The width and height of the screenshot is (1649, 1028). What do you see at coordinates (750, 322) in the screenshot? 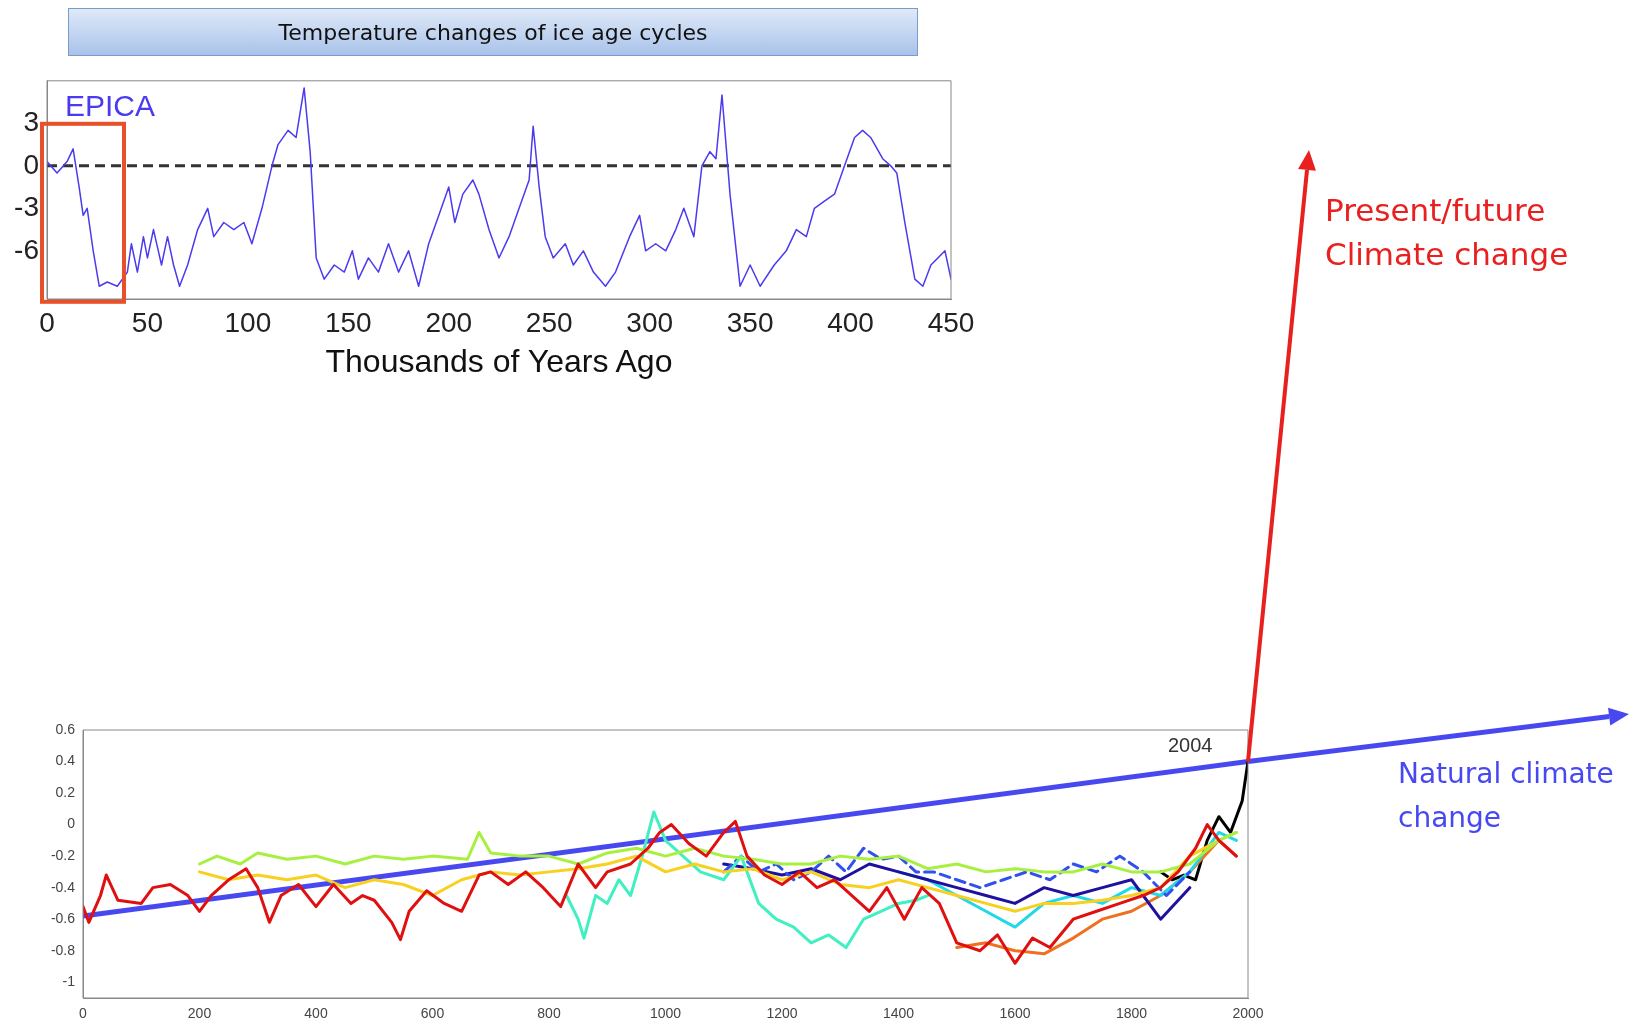
I see `x-tick-label: 350` at bounding box center [750, 322].